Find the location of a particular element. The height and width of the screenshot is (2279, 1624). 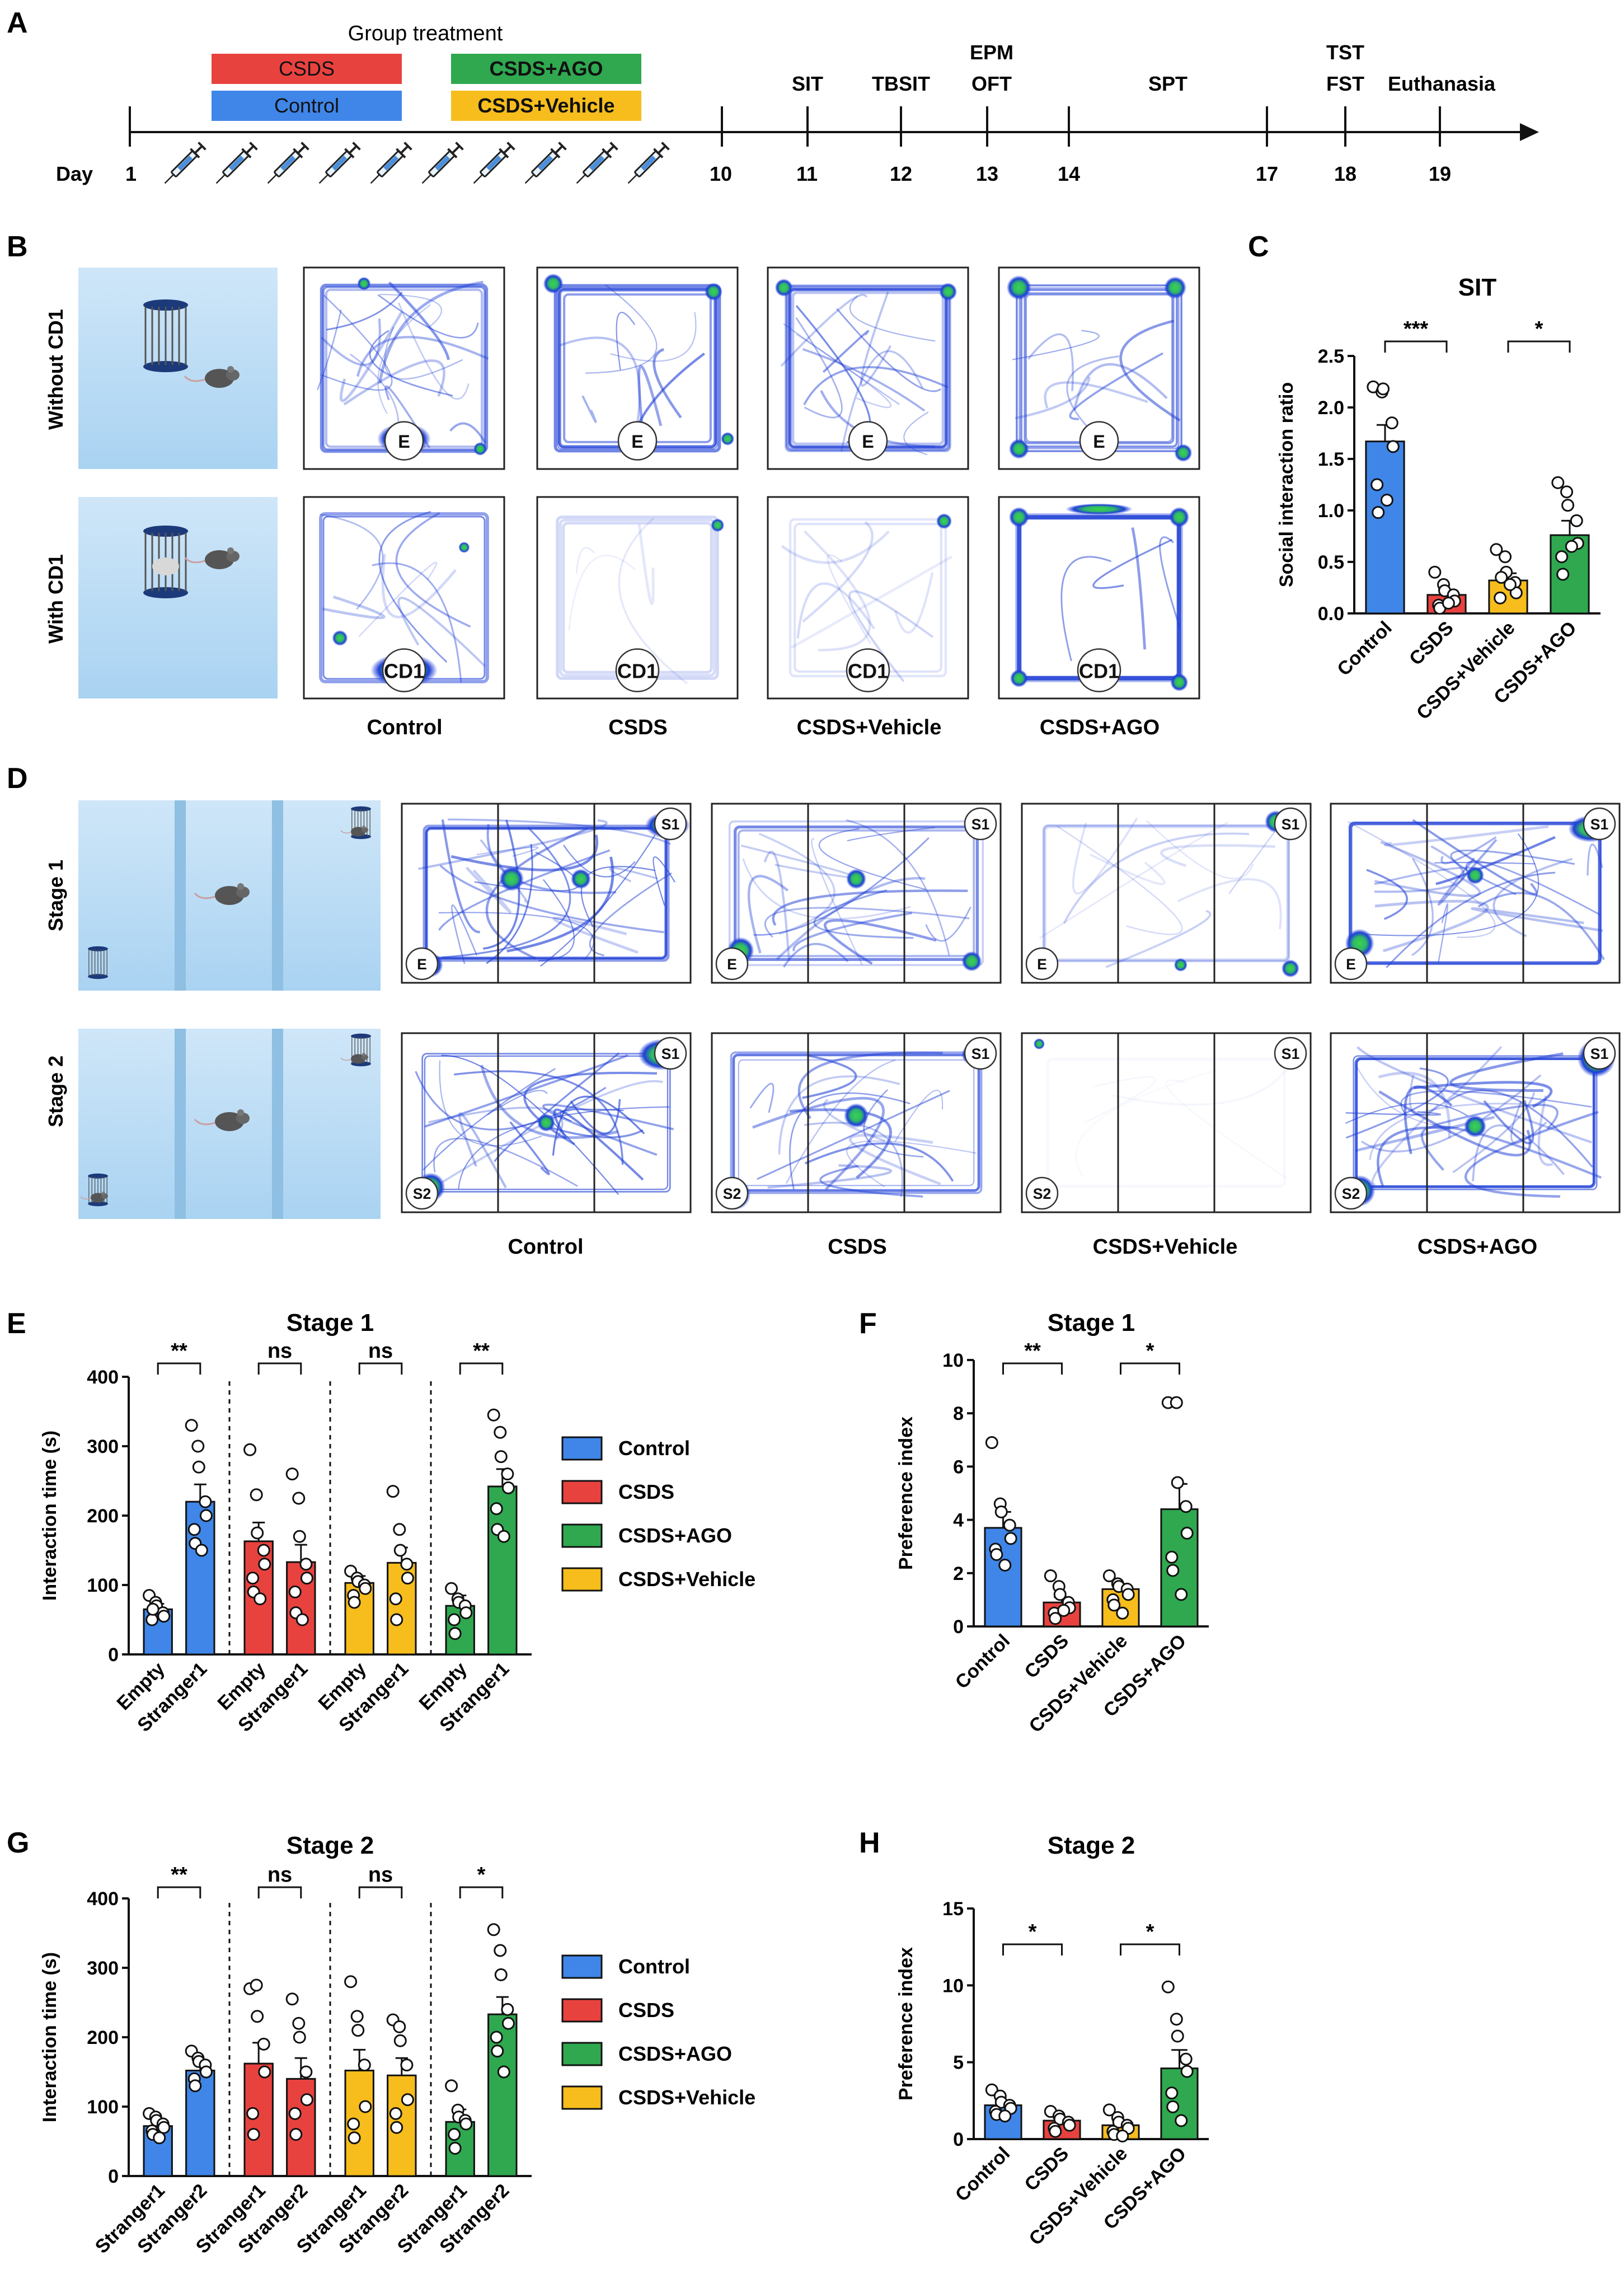

day-18: 18 is located at coordinates (1345, 173).